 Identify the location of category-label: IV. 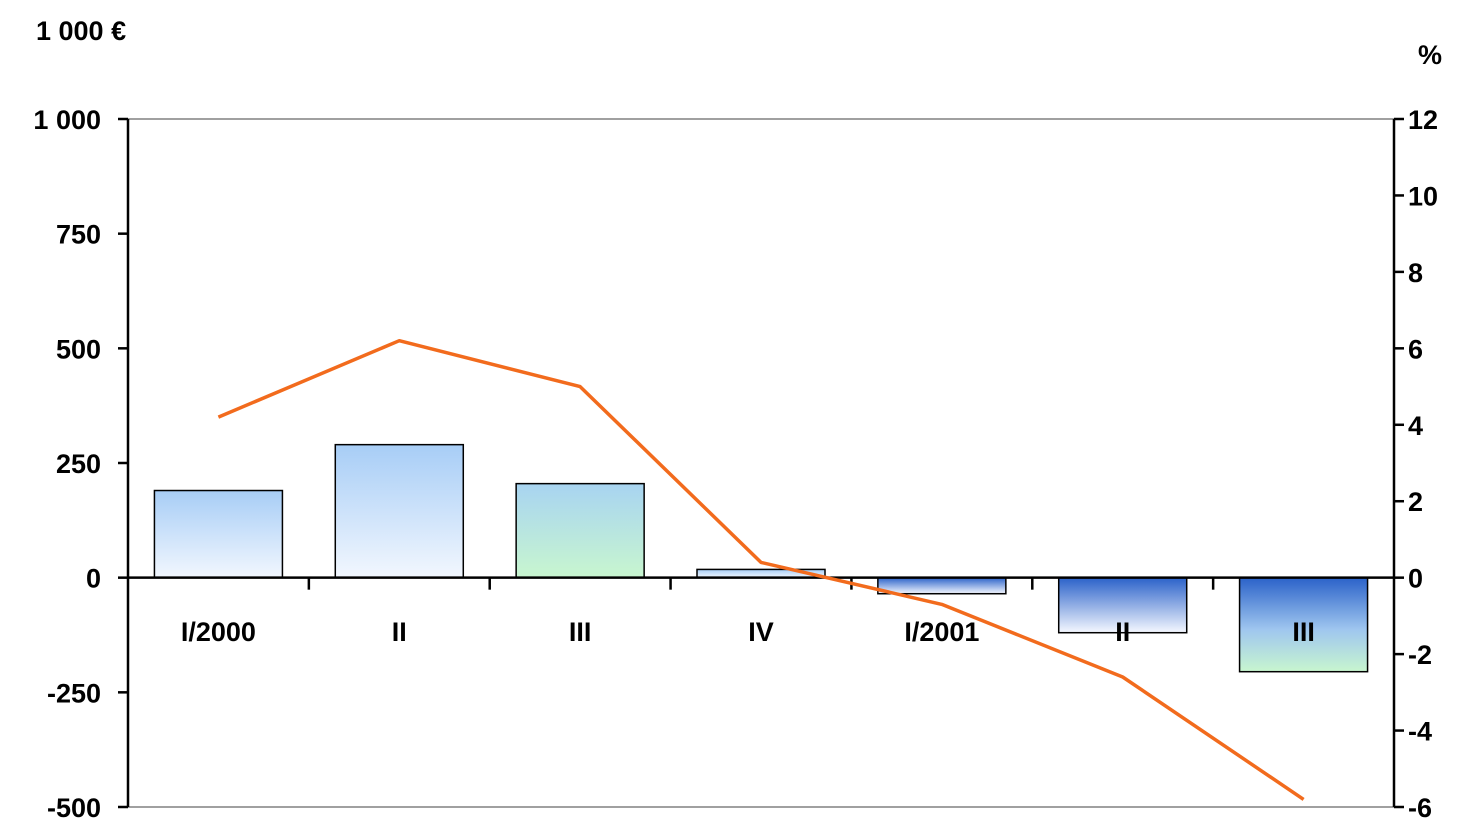
(761, 632).